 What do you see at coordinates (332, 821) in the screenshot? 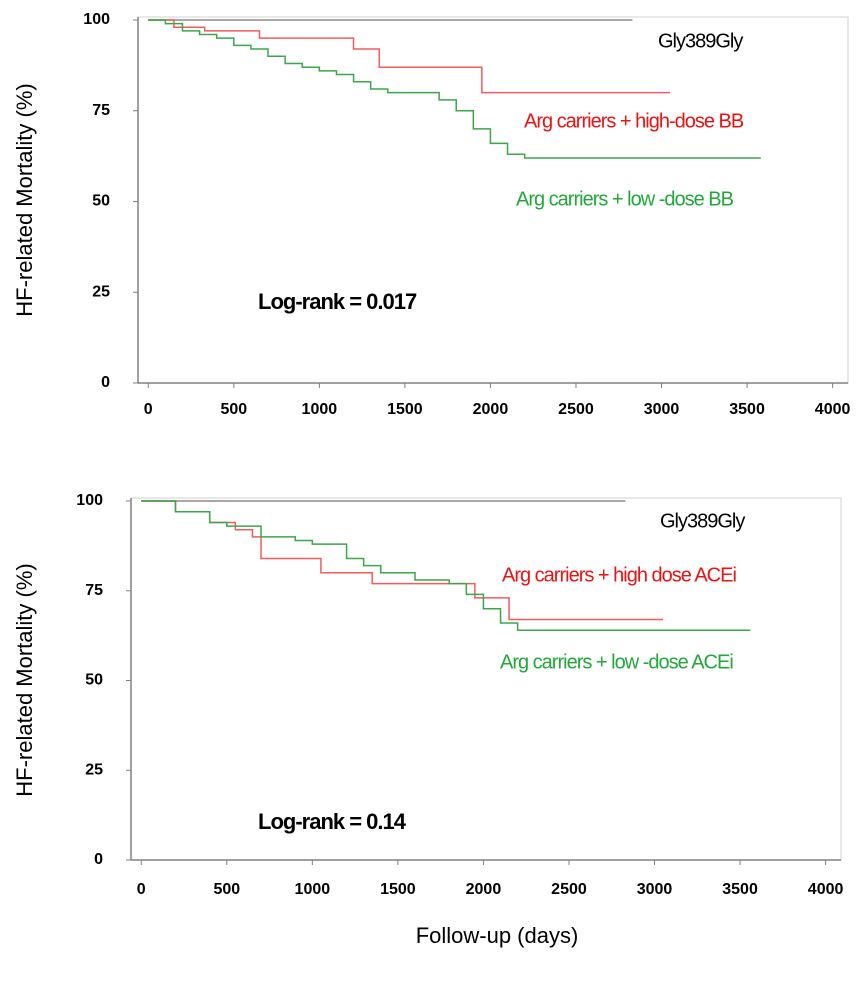
I see `annotation: Log-rank = 0.14` at bounding box center [332, 821].